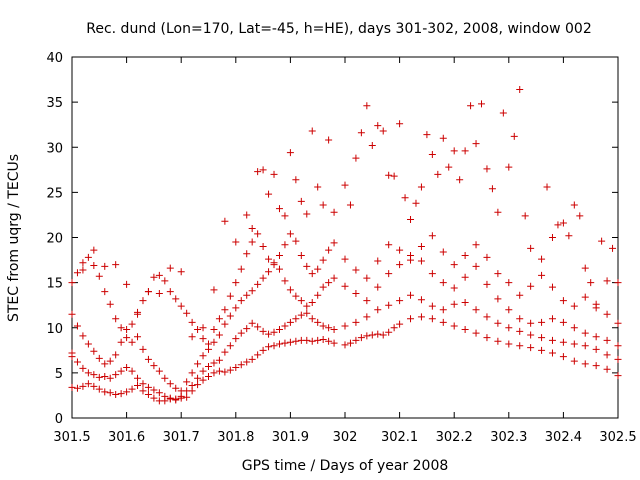  What do you see at coordinates (54, 148) in the screenshot?
I see `y-tick-label: 30` at bounding box center [54, 148].